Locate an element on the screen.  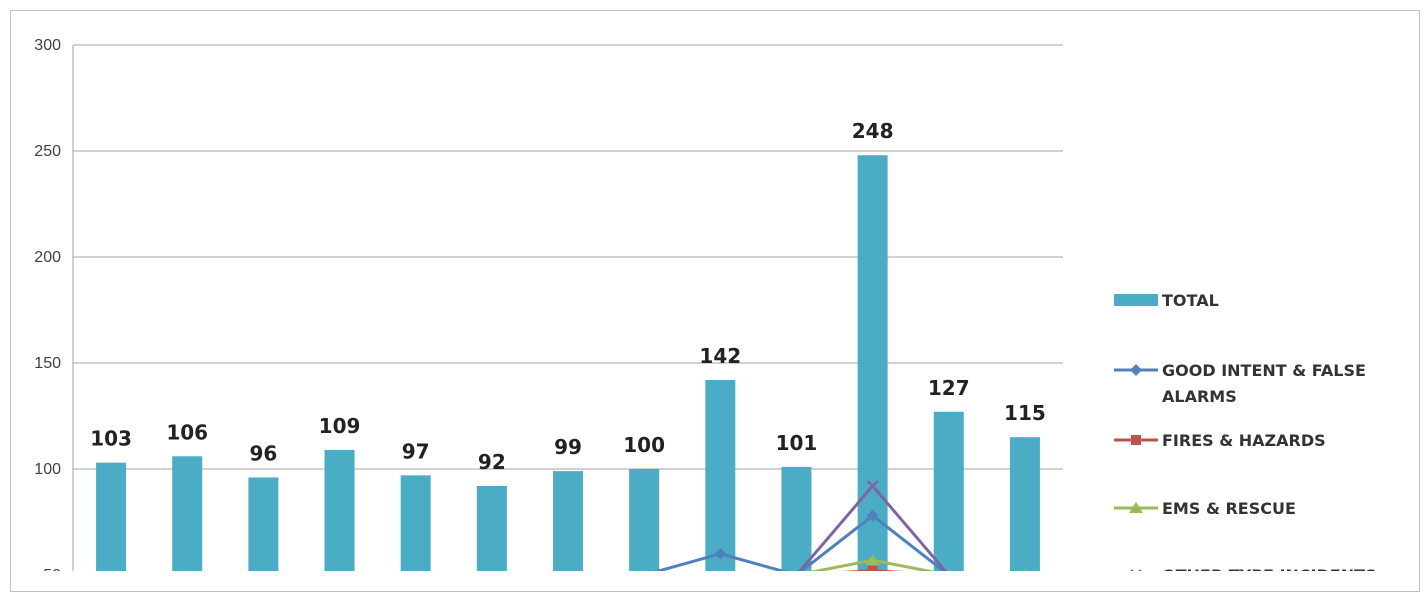
data-label-1: 103 is located at coordinates (111, 439).